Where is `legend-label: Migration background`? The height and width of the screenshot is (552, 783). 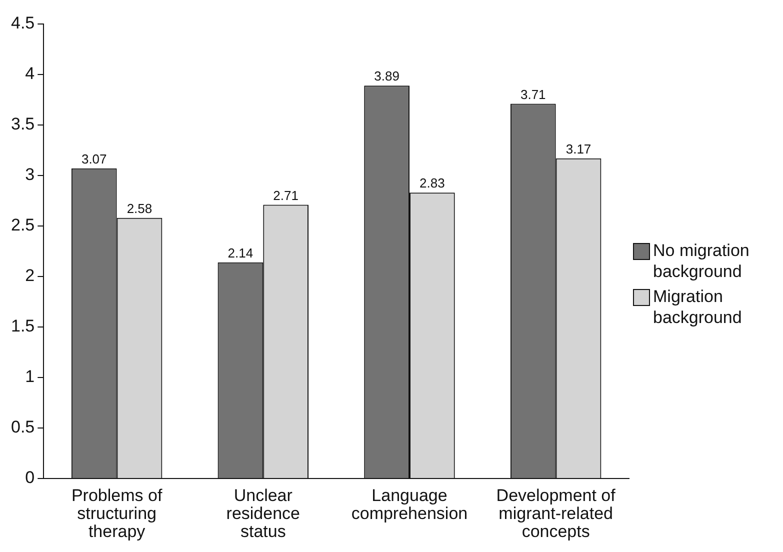 legend-label: Migration background is located at coordinates (698, 307).